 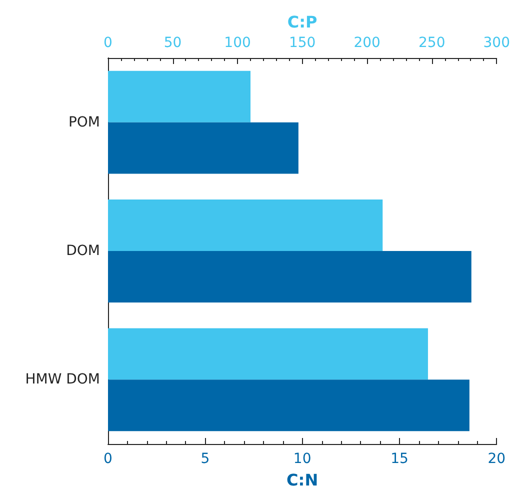 I want to click on x2-tick-label: 100, so click(x=237, y=43).